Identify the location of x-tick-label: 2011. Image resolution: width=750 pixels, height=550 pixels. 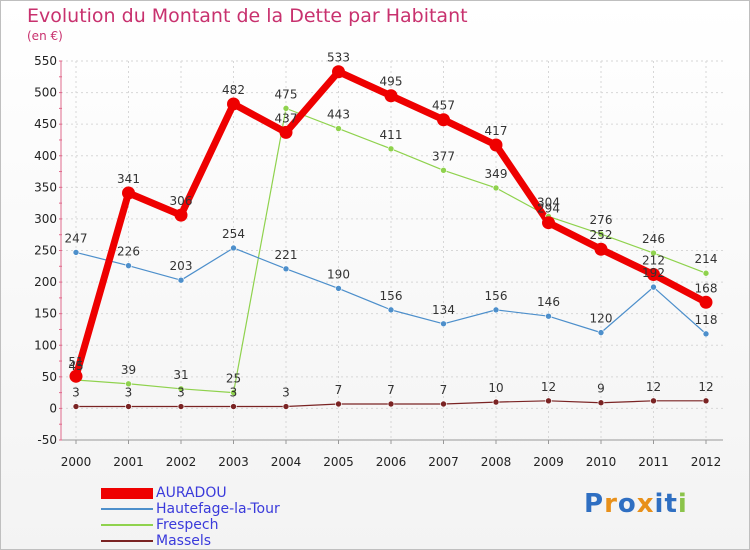
(653, 462).